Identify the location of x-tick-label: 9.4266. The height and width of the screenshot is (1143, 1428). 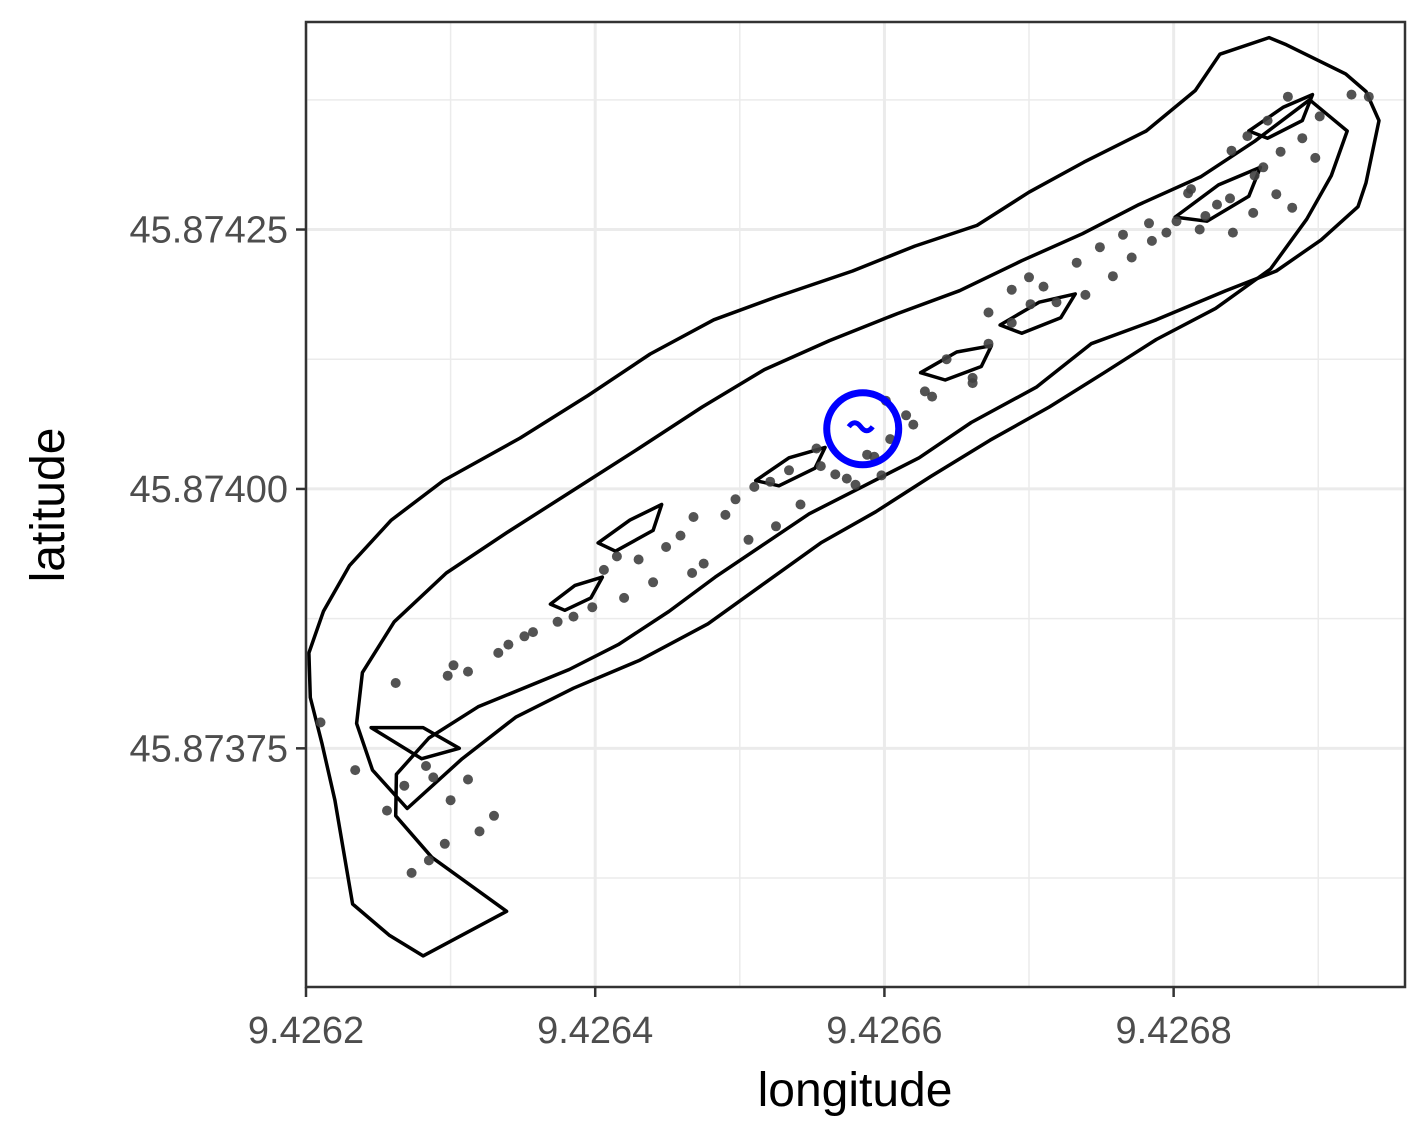
(884, 1031).